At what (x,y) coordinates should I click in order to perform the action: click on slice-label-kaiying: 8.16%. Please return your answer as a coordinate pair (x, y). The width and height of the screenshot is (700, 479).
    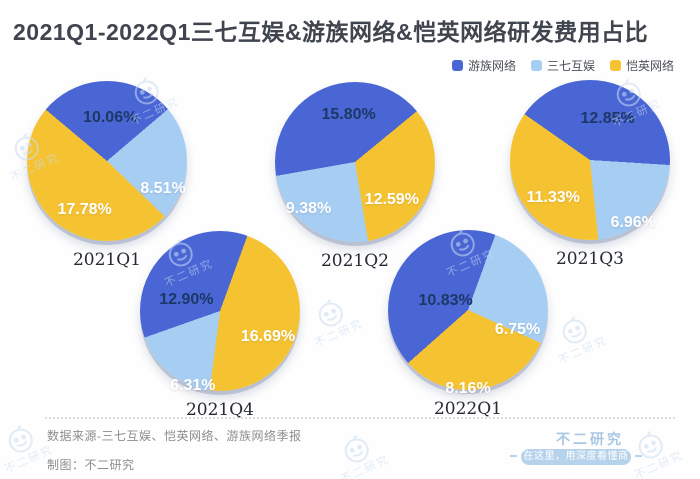
    Looking at the image, I should click on (468, 388).